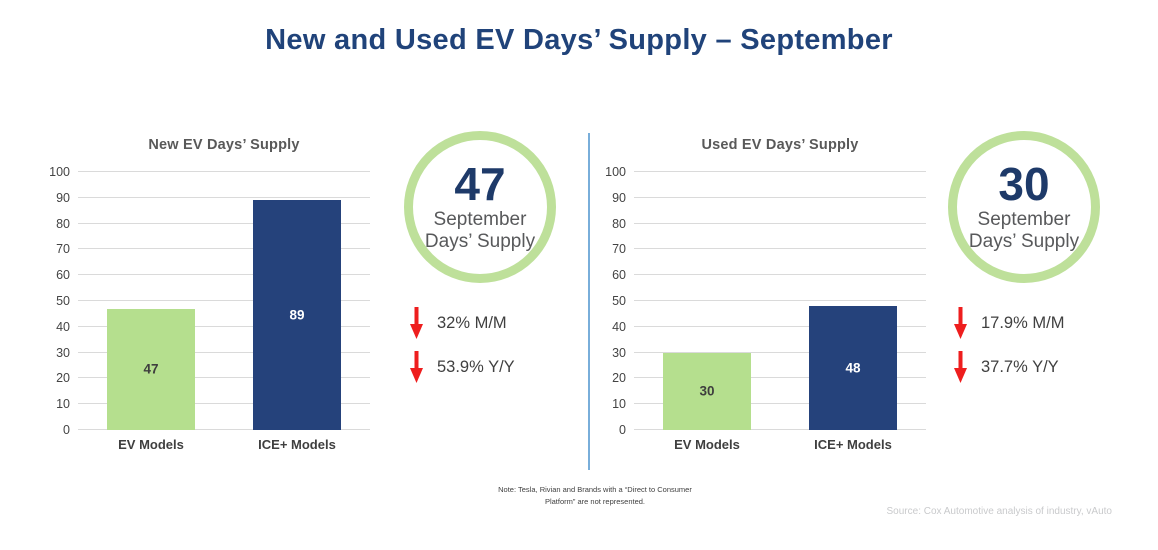 This screenshot has height=550, width=1158. I want to click on vertical-divider, so click(589, 301).